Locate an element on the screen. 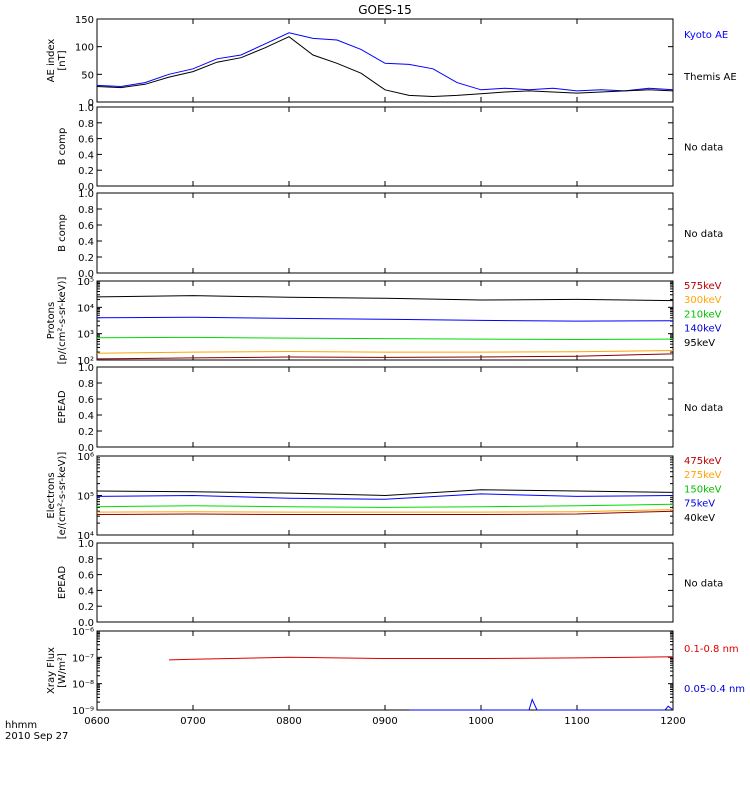 Image resolution: width=750 pixels, height=800 pixels. y-tick-label: 10⁶ is located at coordinates (85, 457).